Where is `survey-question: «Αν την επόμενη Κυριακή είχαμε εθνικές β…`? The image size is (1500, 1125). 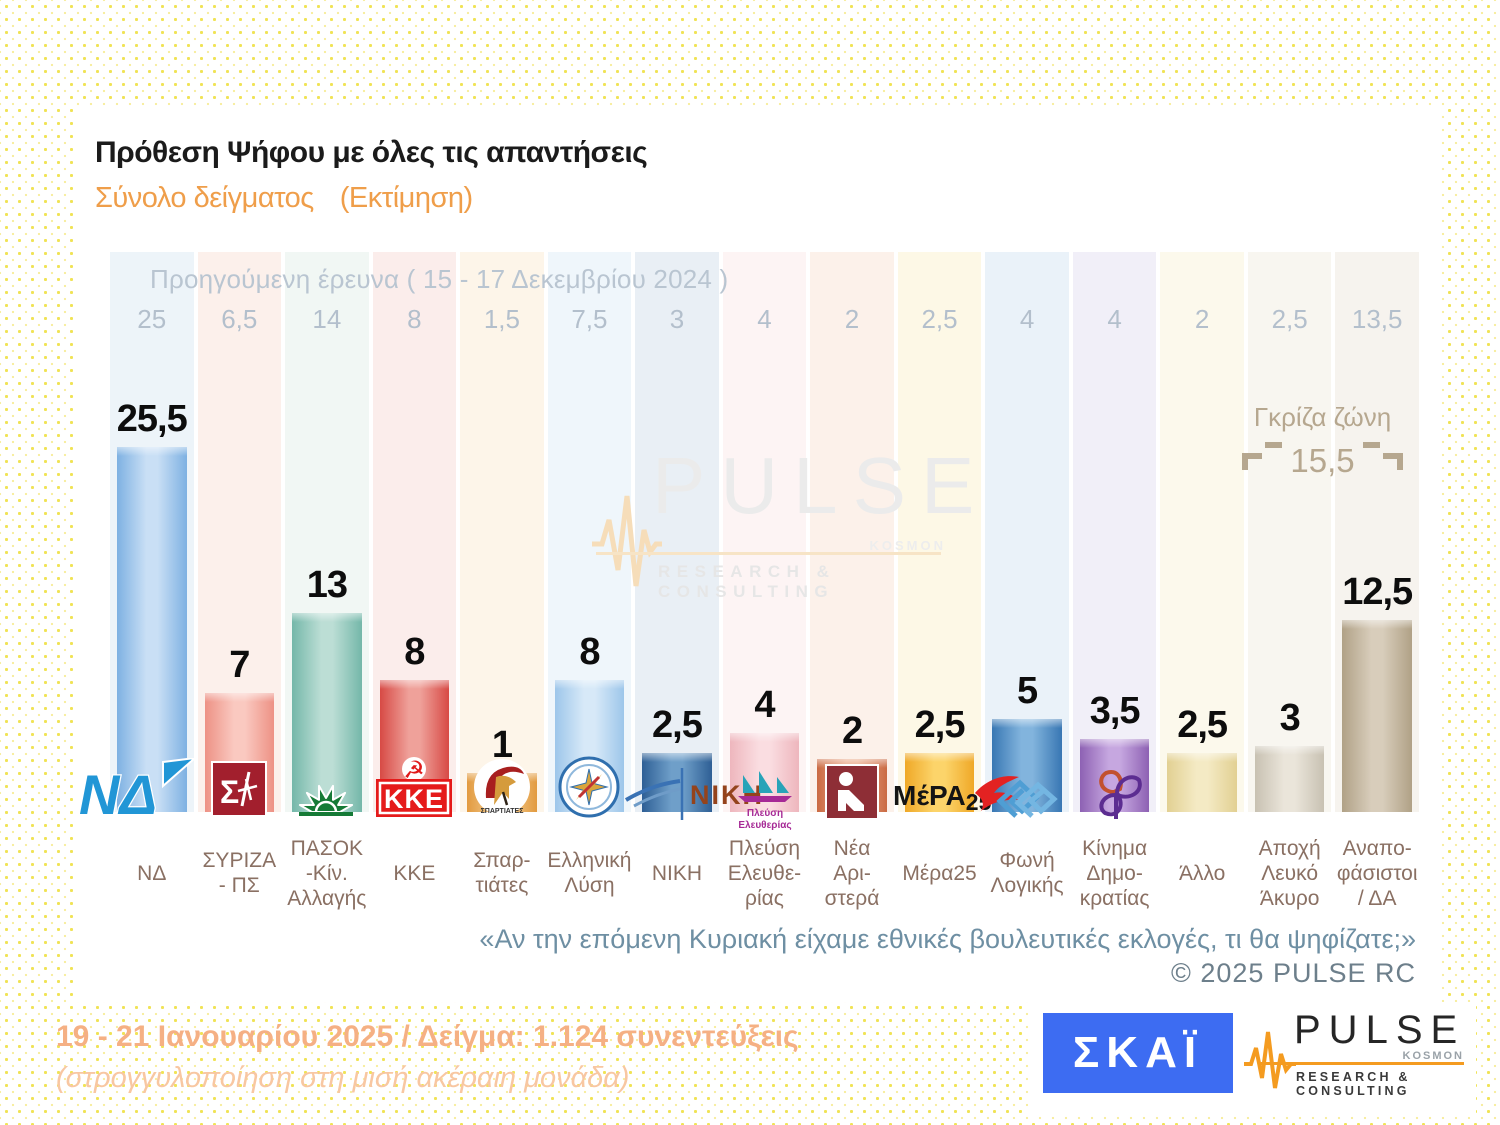 survey-question: «Αν την επόμενη Κυριακή είχαμε εθνικές β… is located at coordinates (947, 939).